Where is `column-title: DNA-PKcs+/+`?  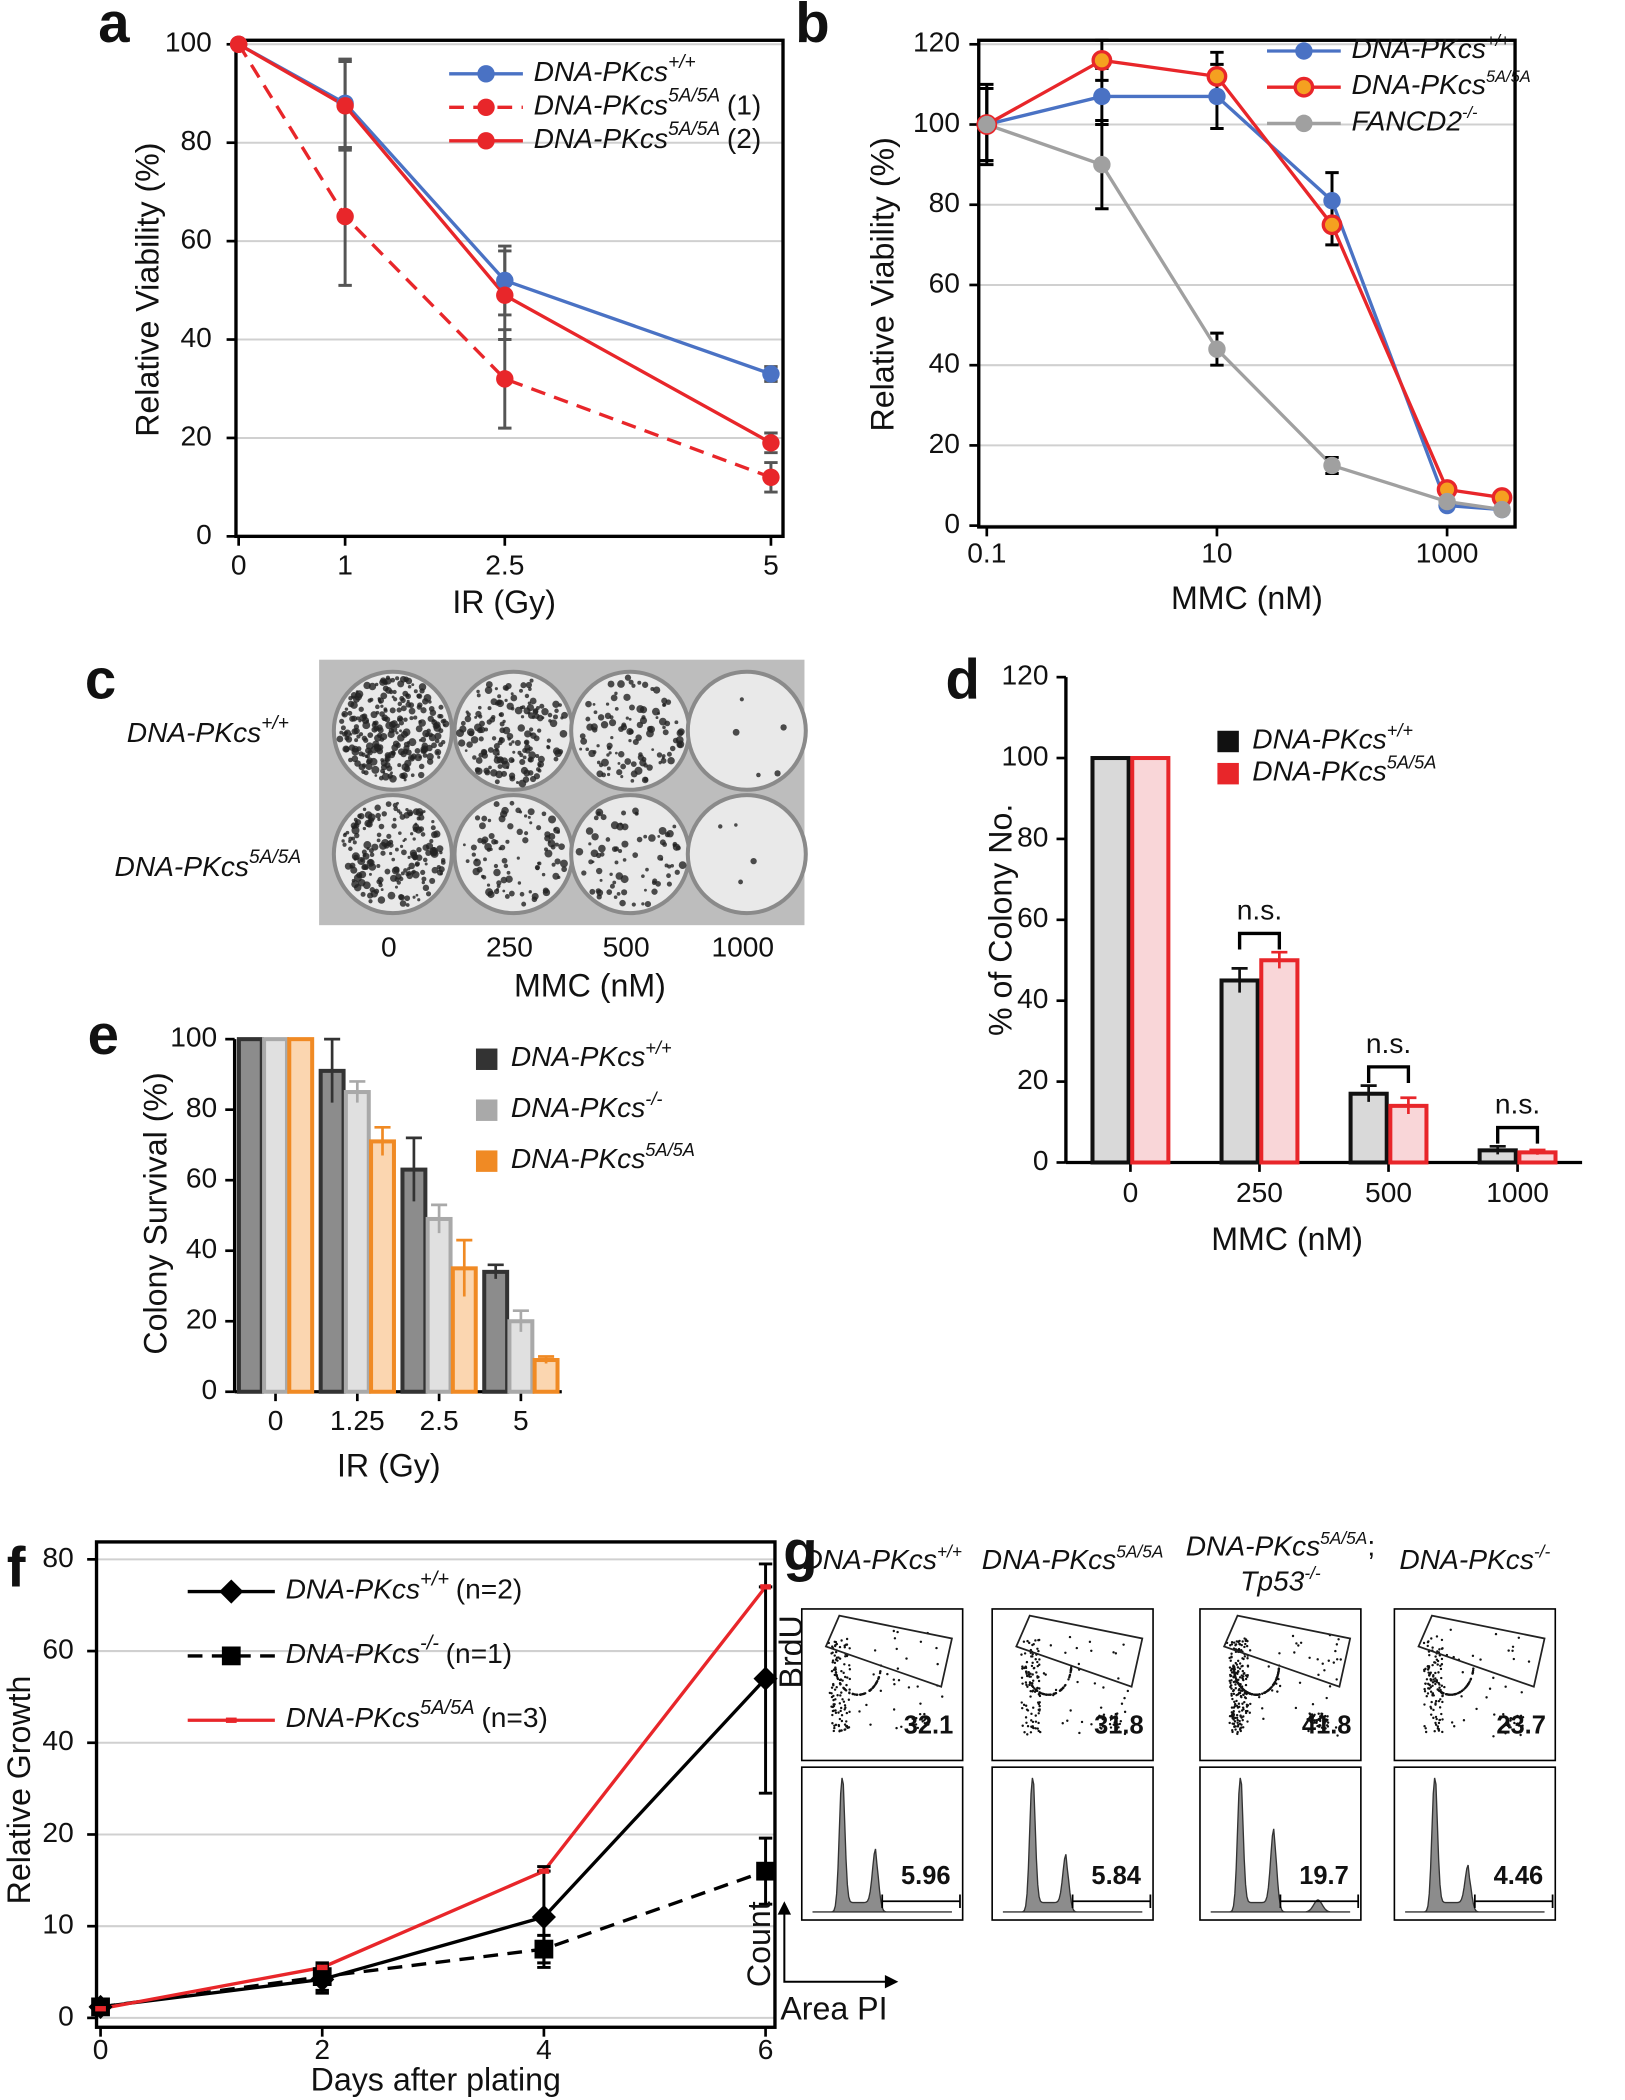
column-title: DNA-PKcs+/+ is located at coordinates (882, 1558).